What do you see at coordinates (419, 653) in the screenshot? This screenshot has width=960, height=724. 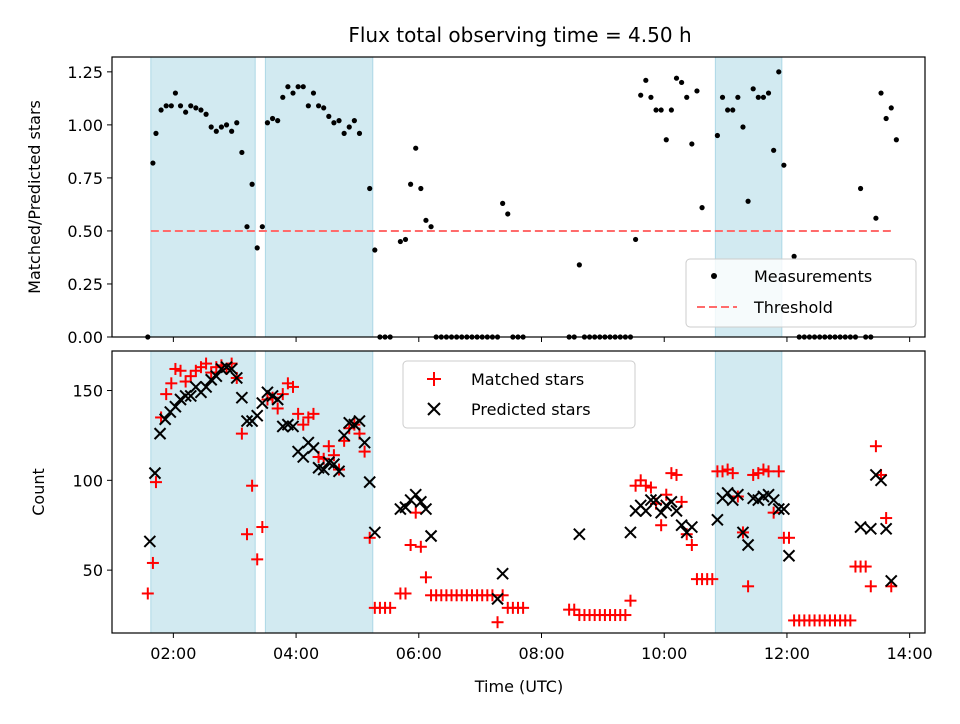 I see `x-tick-label: 06:00` at bounding box center [419, 653].